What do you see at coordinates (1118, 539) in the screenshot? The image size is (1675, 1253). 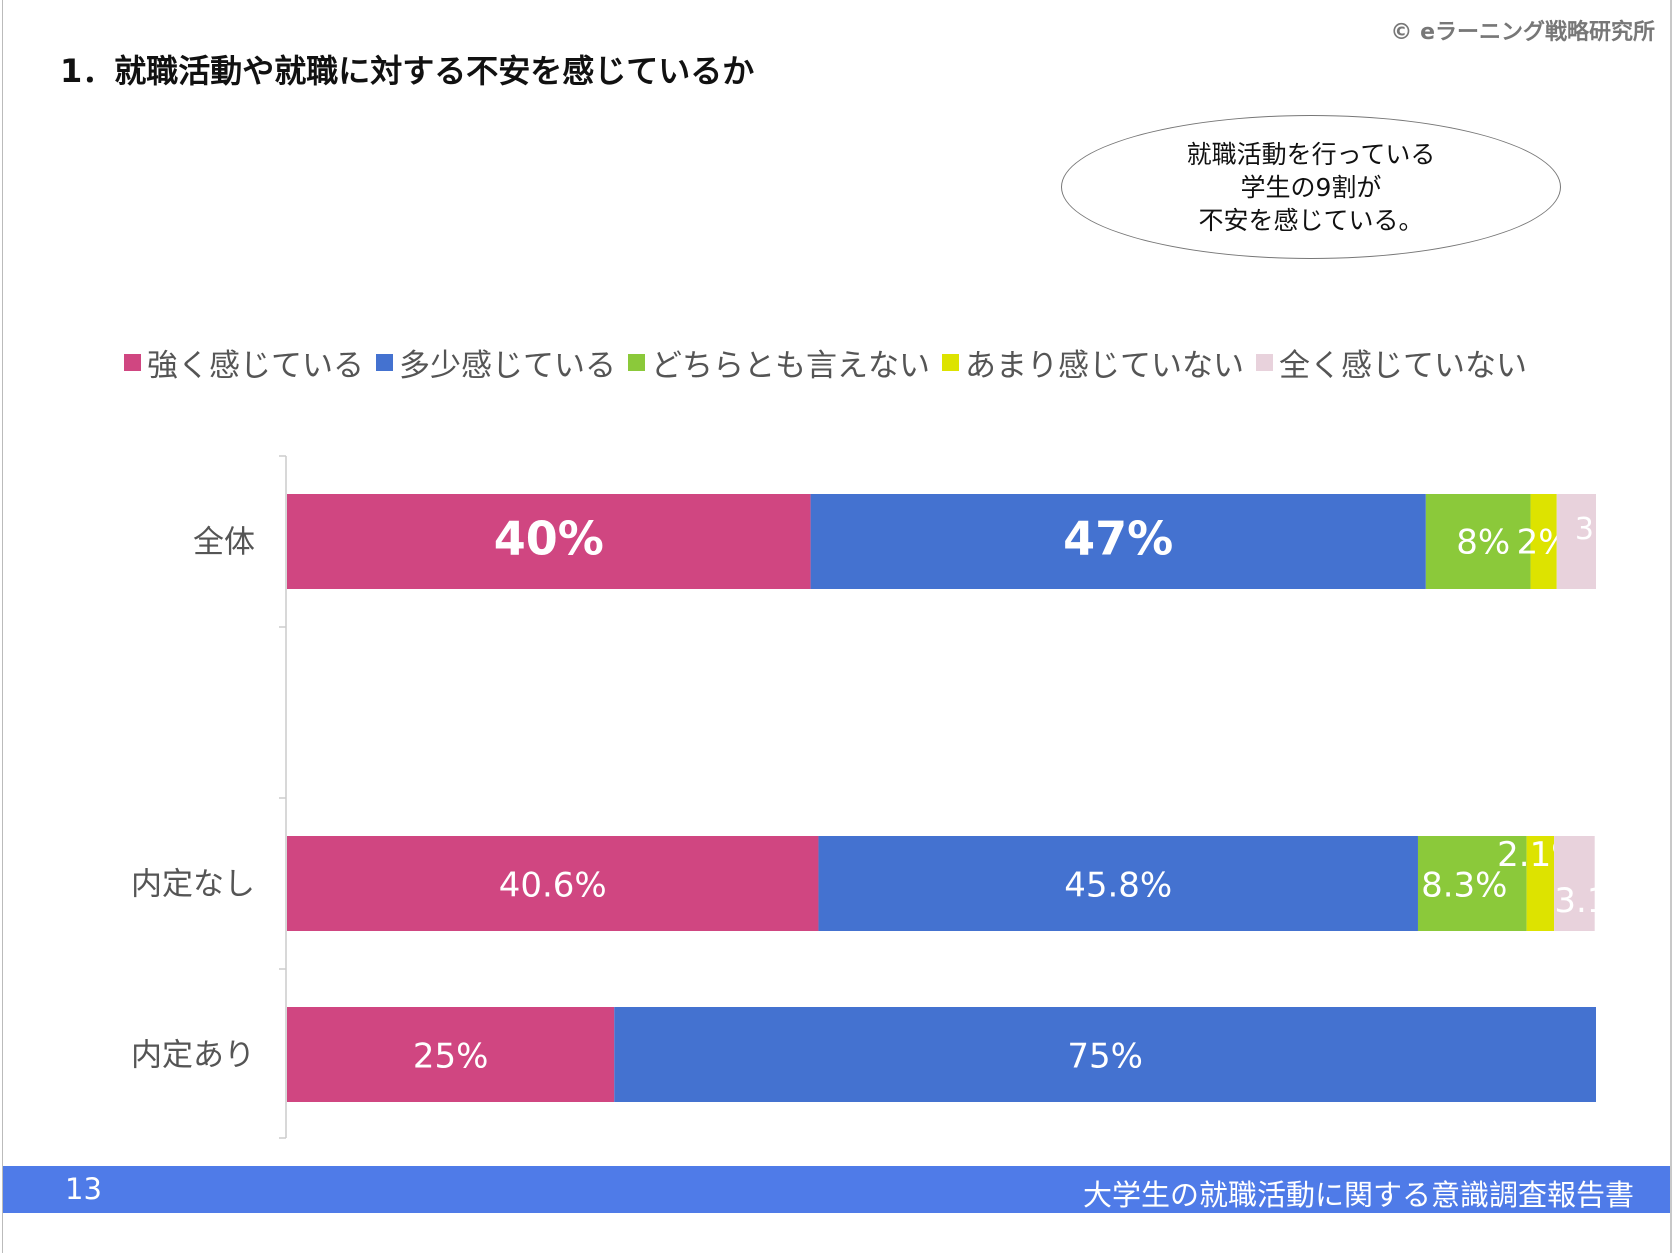 I see `data-label: 47%` at bounding box center [1118, 539].